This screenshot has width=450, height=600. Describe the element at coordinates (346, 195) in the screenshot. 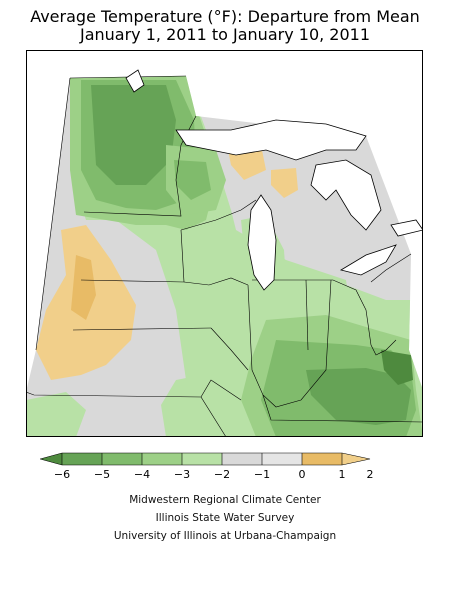

I see `lake-huron` at that location.